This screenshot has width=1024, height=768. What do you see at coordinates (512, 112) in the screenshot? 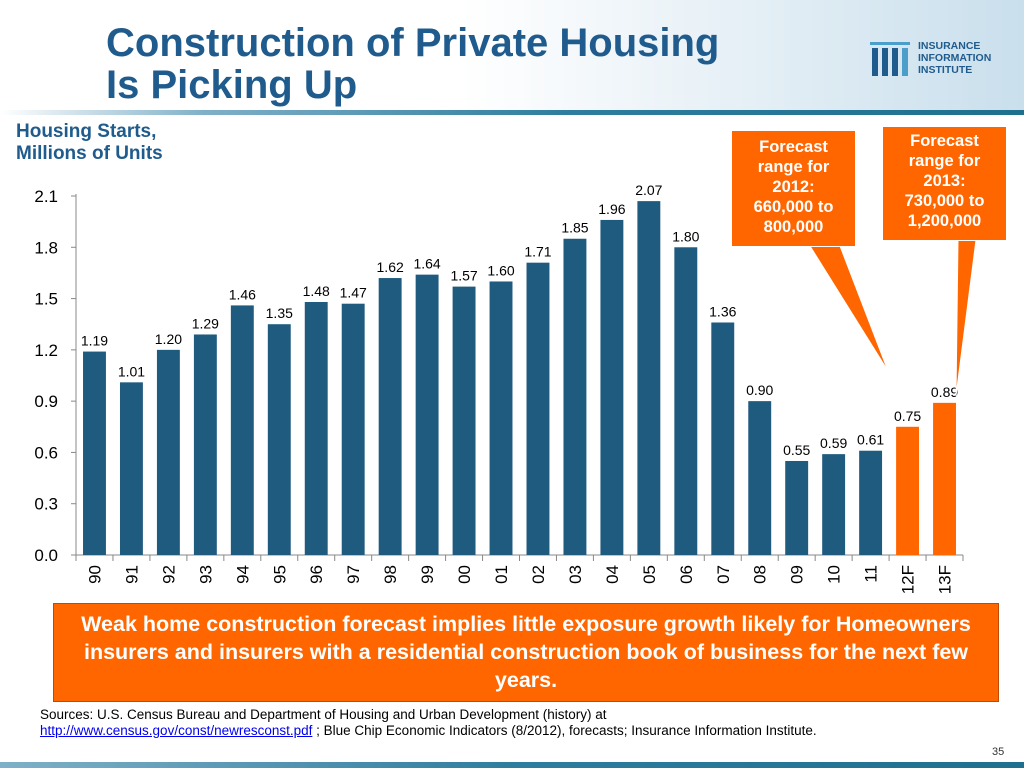
I see `header-divider` at bounding box center [512, 112].